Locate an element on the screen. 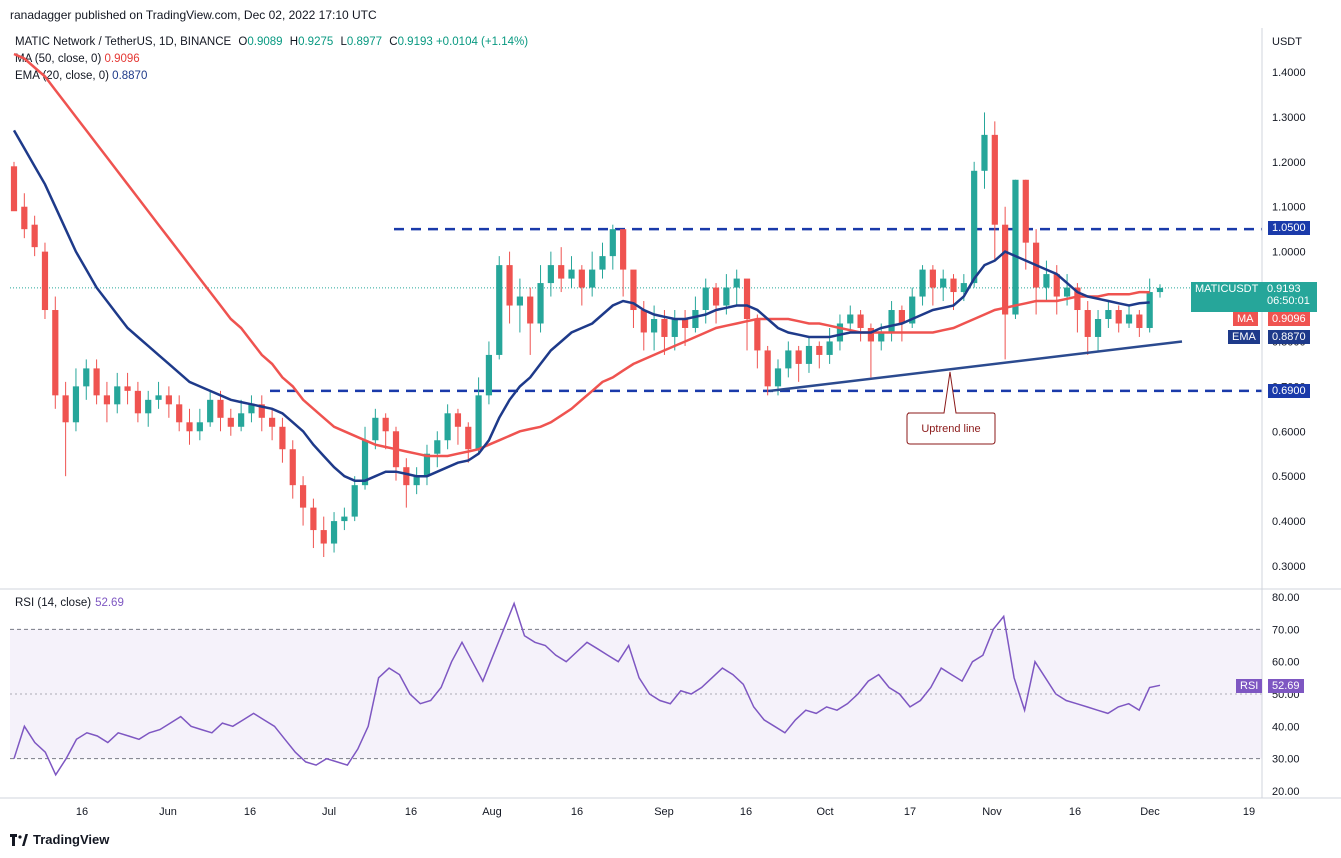 This screenshot has height=858, width=1341. level-high-tag: 1.0500 is located at coordinates (1289, 228).